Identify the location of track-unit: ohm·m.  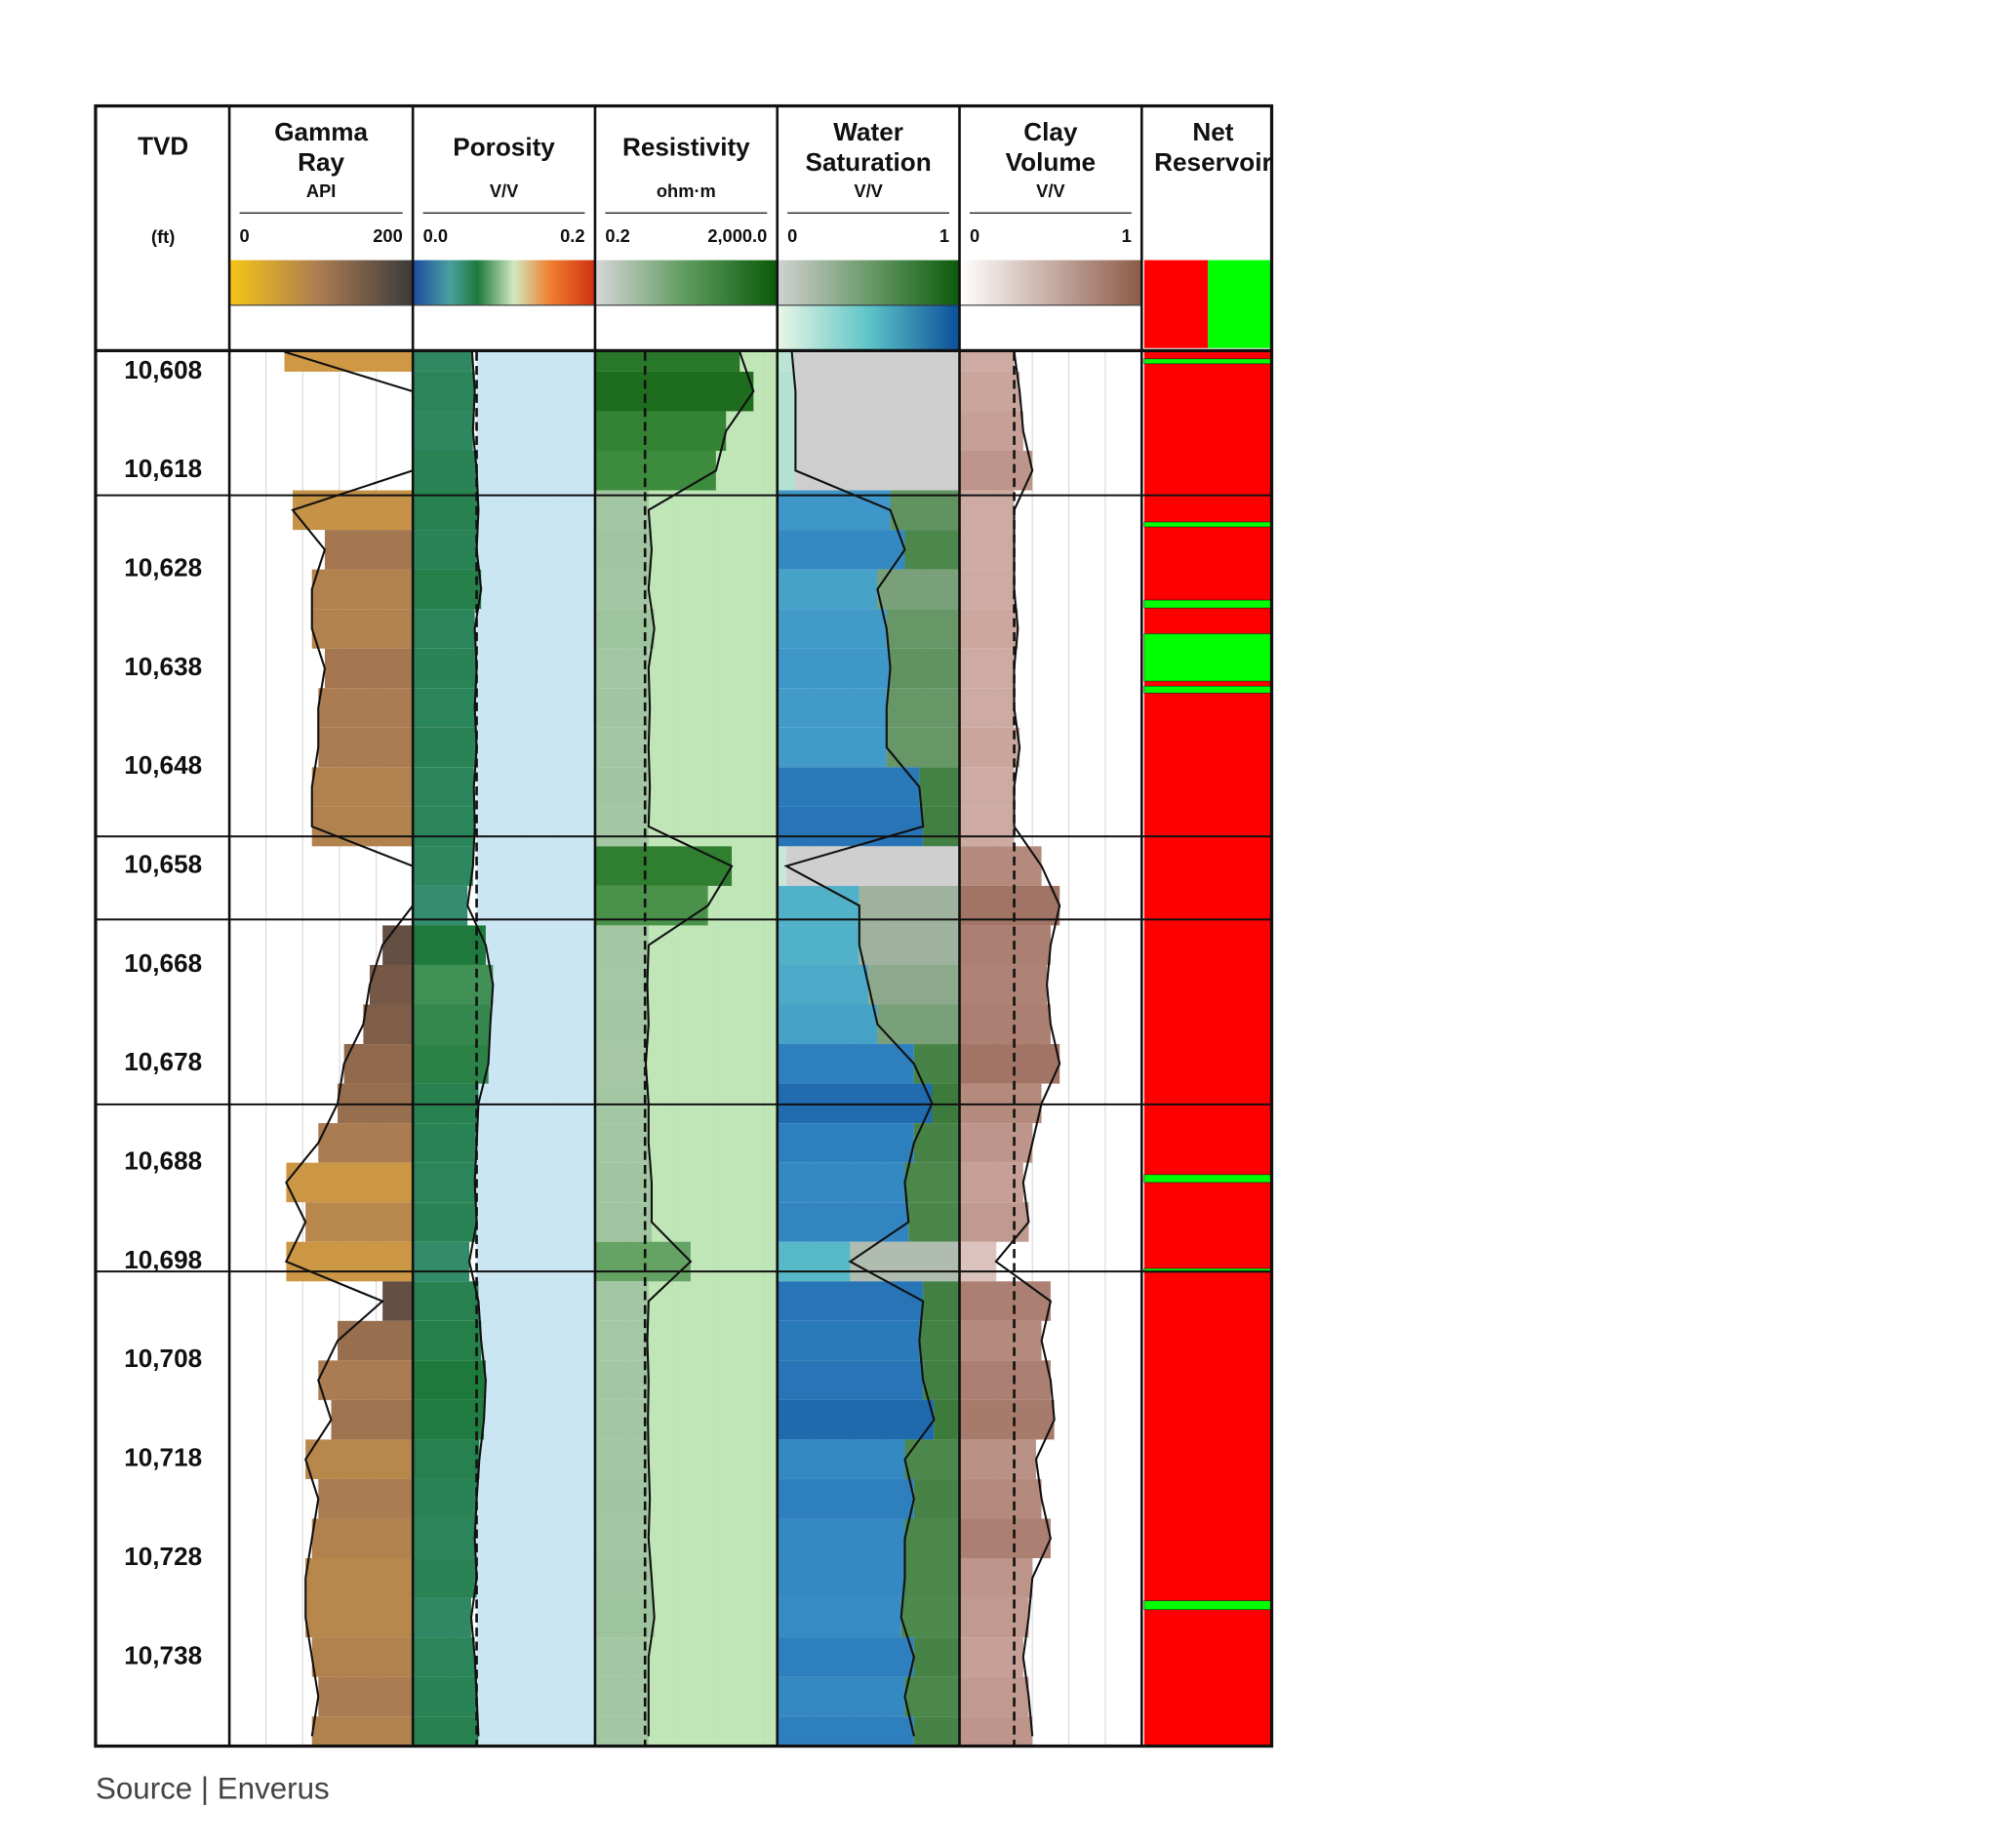
(686, 191).